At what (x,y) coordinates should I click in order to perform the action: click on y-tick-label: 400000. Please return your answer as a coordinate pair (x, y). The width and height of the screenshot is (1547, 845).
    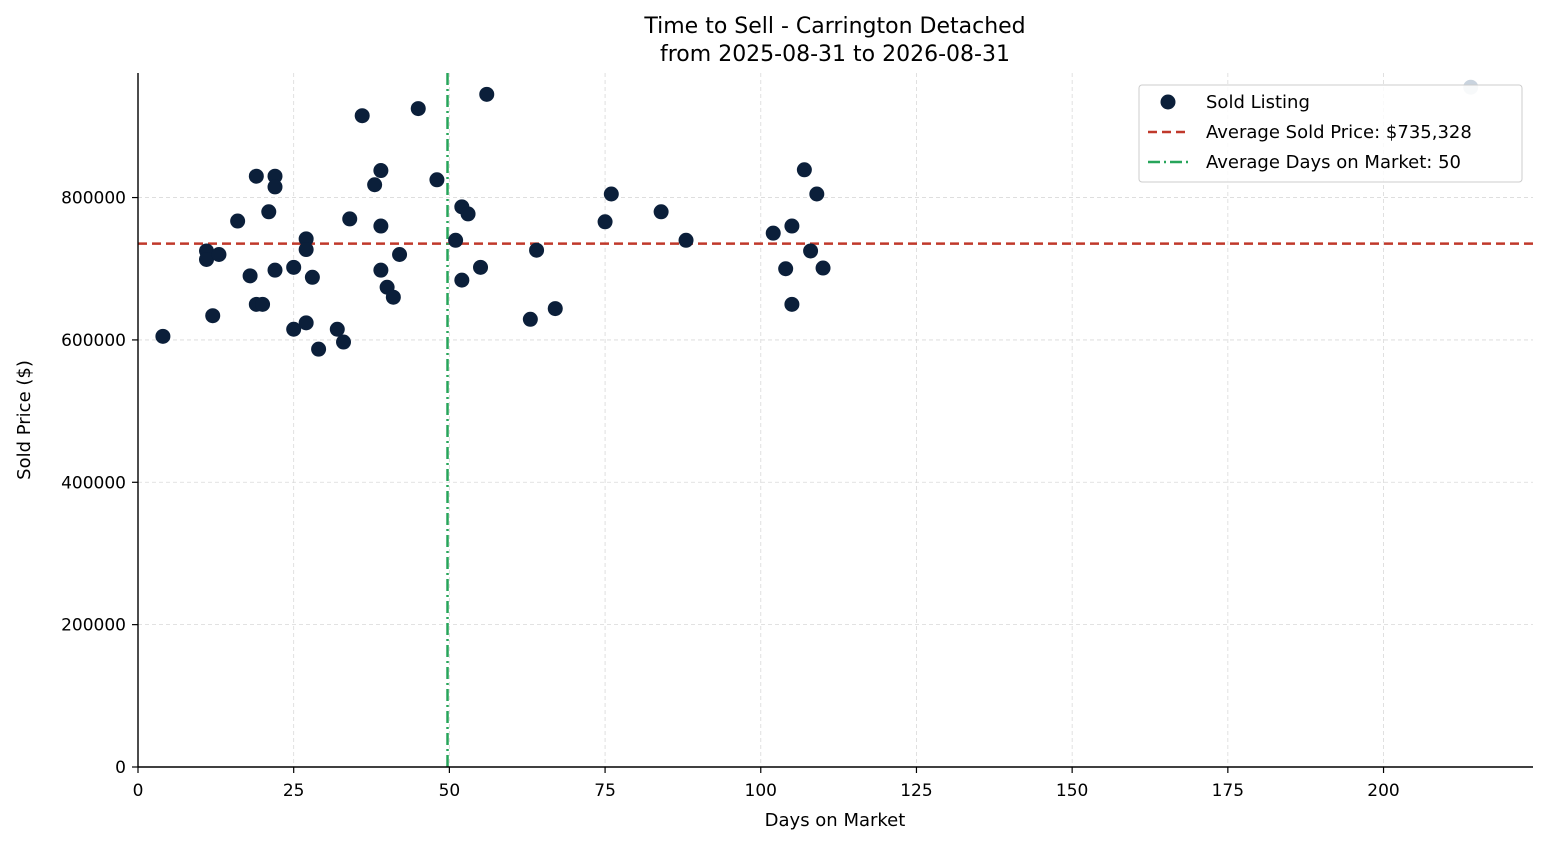
    Looking at the image, I should click on (93, 483).